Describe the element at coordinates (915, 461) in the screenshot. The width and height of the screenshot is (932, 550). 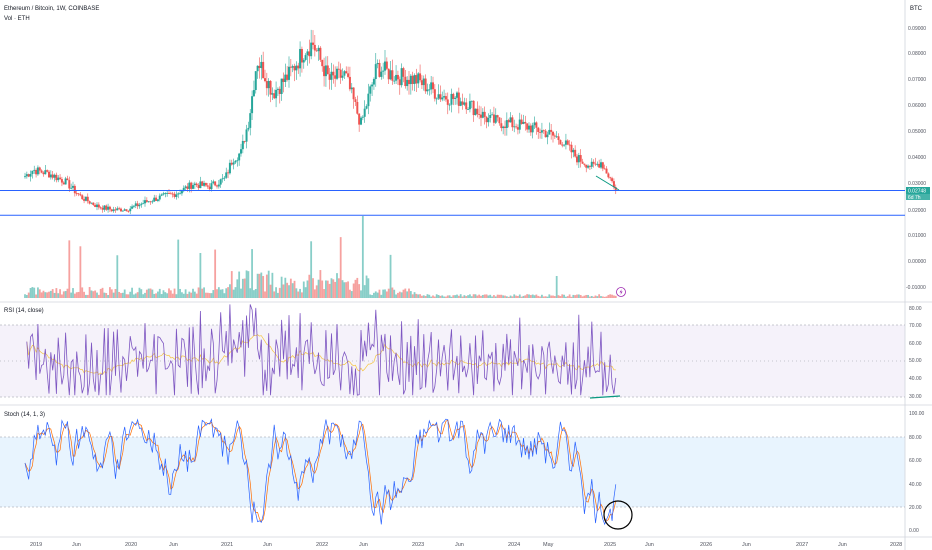
I see `stoch-tick: 60.00` at that location.